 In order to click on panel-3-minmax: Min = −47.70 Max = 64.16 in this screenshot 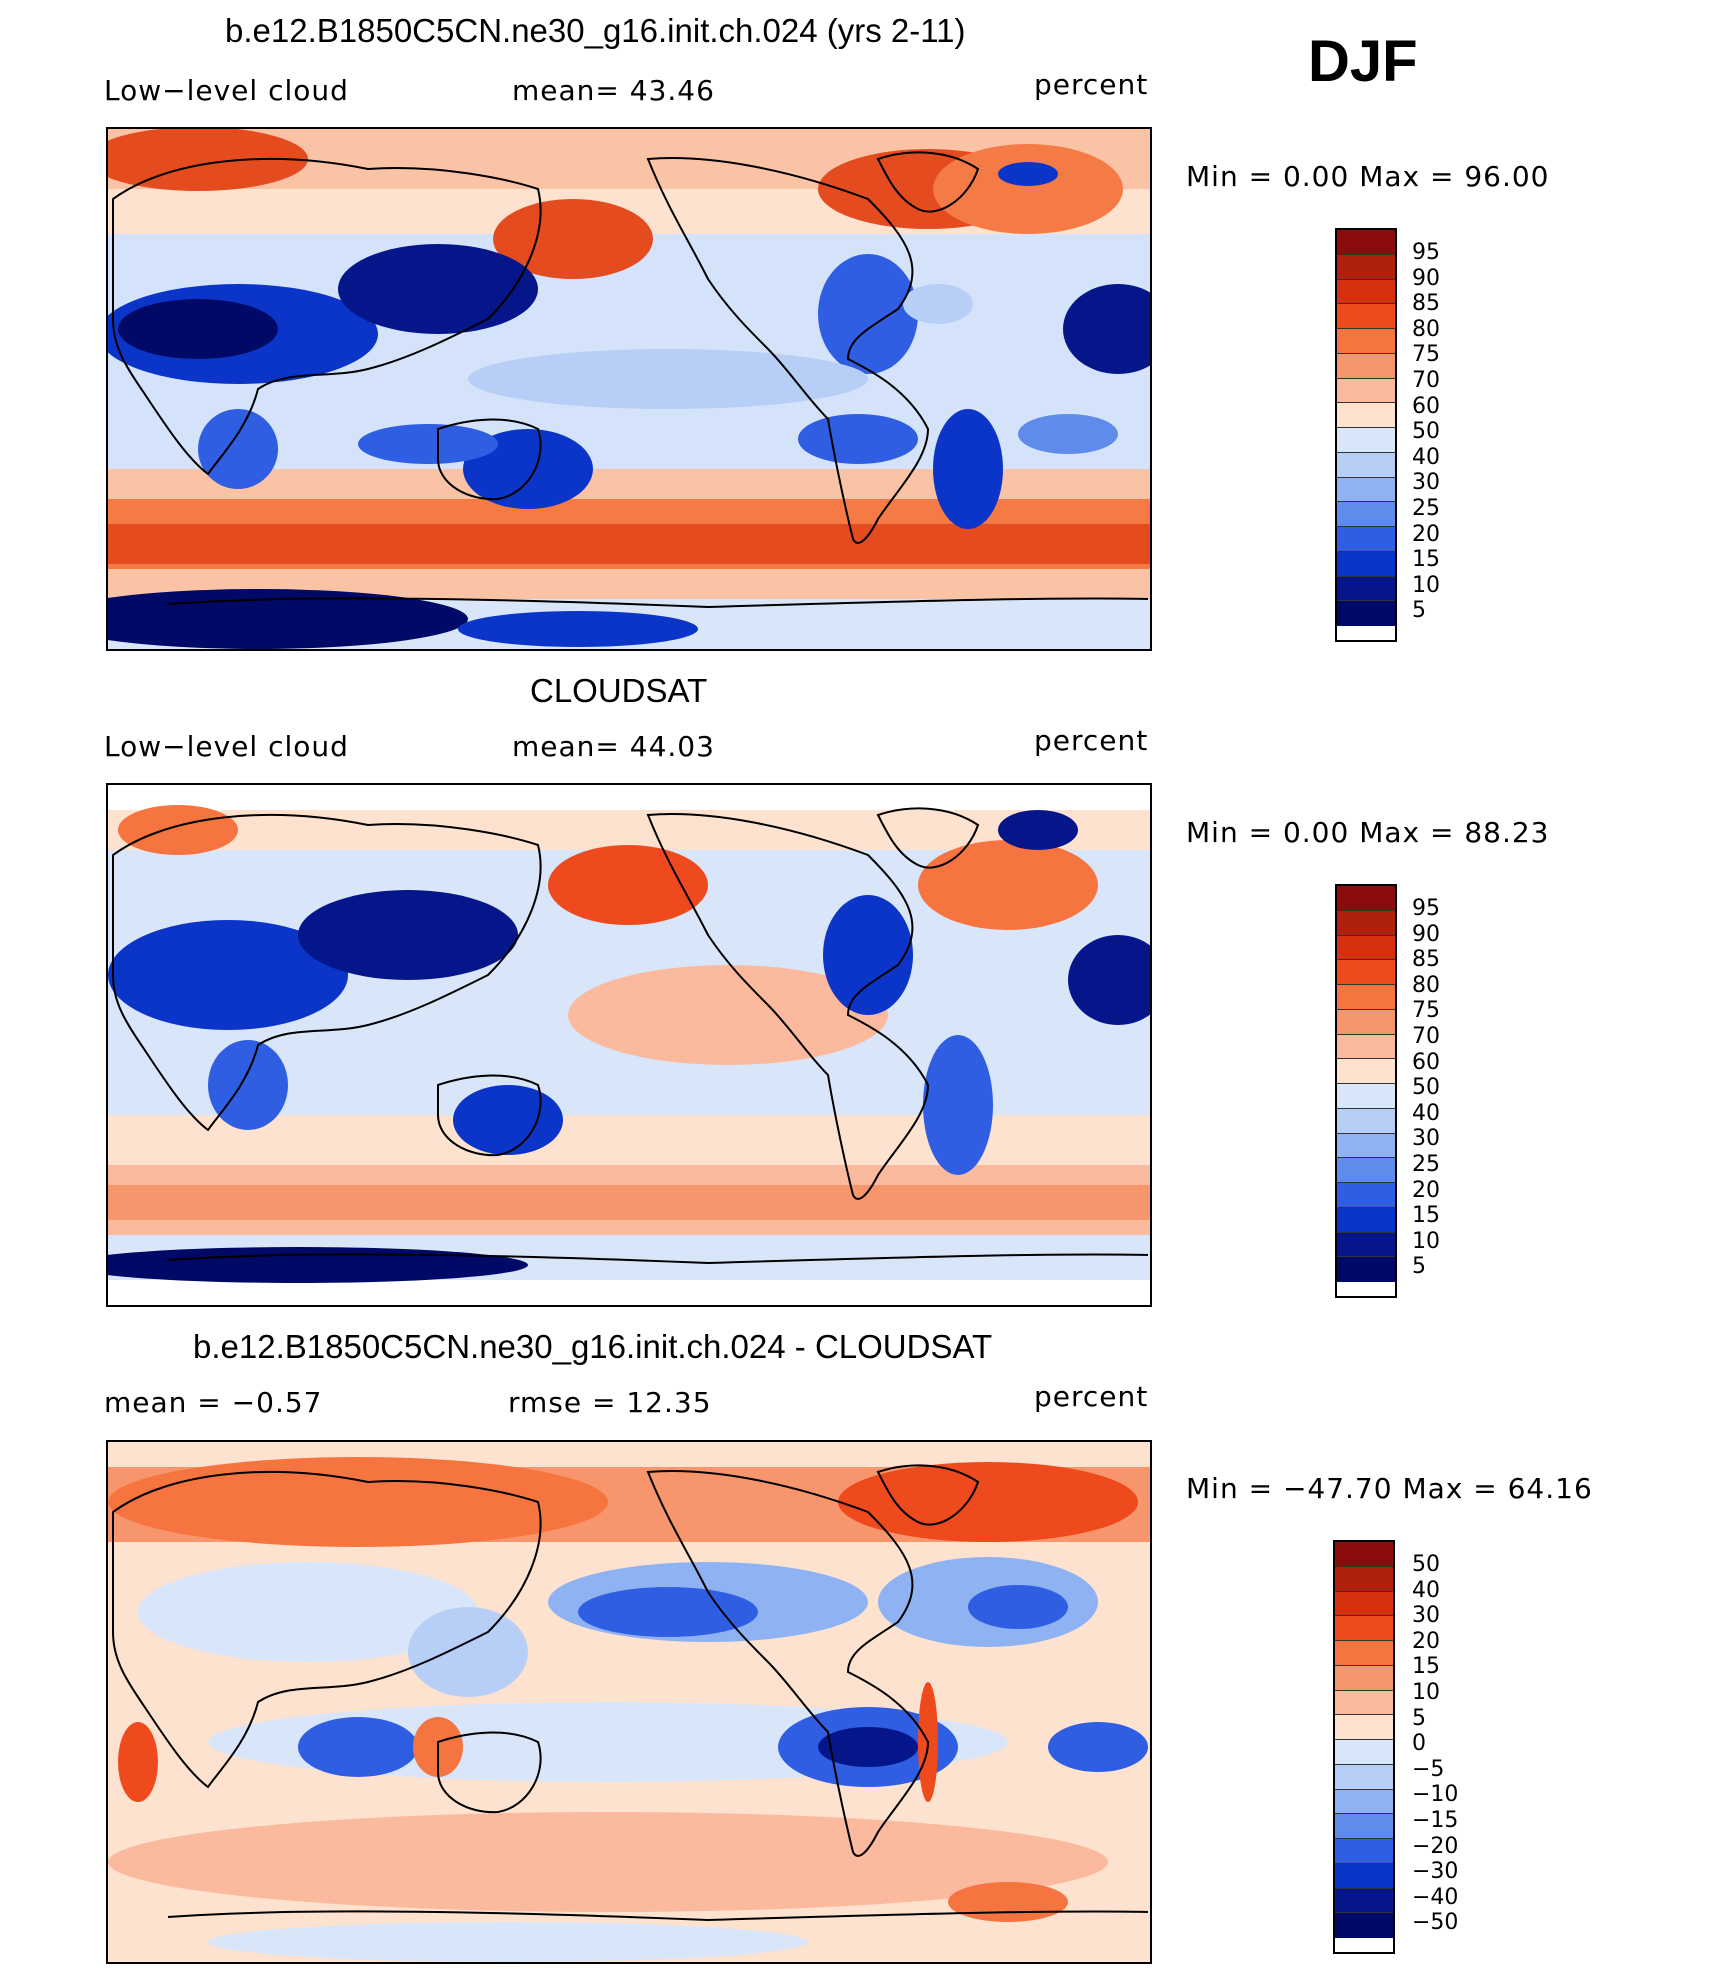, I will do `click(1389, 1488)`.